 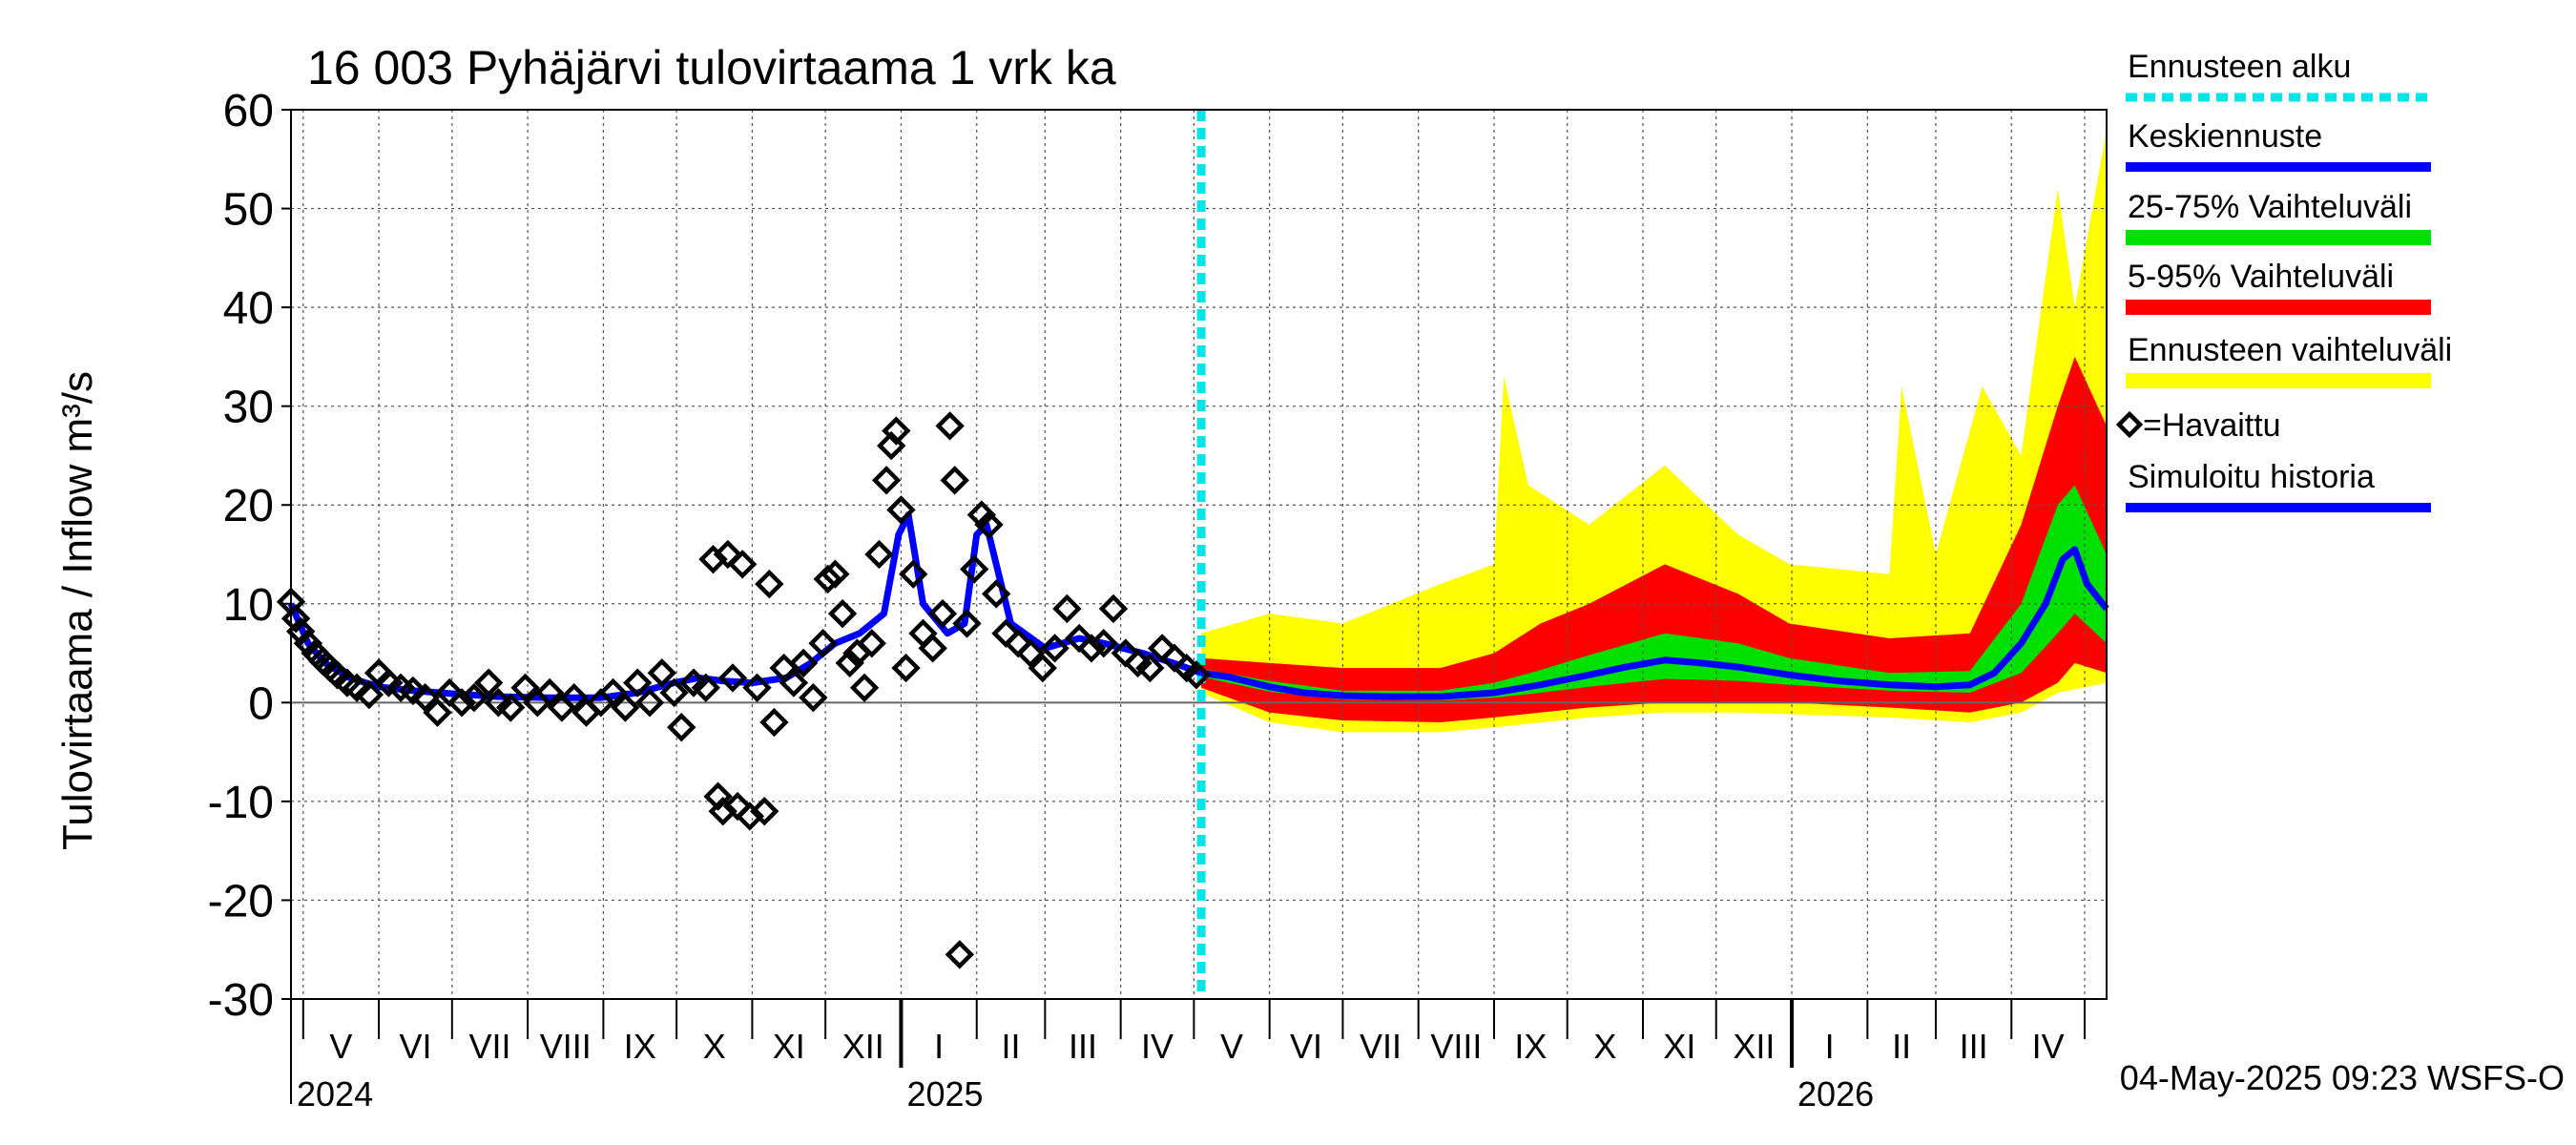 I want to click on legend-label: 25-75% Vaihteluväli, so click(x=2270, y=207).